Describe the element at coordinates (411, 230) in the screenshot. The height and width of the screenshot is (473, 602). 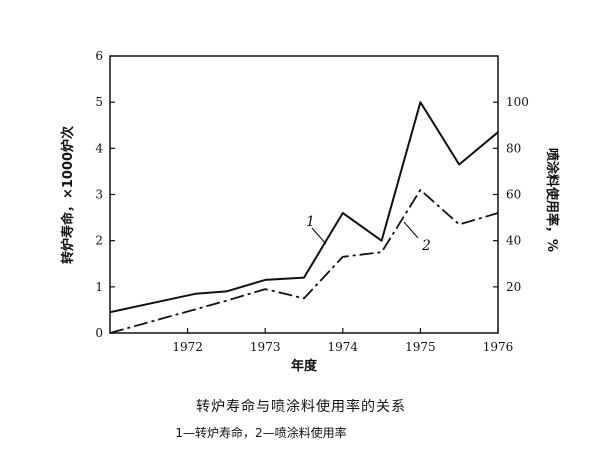
I see `series-2-leader` at that location.